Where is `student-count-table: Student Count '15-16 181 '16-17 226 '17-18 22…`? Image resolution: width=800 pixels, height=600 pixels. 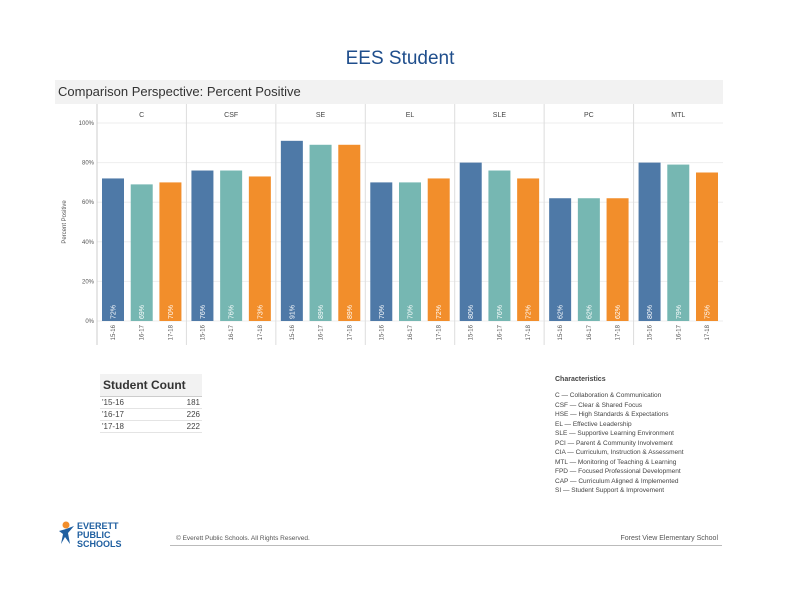
student-count-table: Student Count '15-16 181 '16-17 226 '17-18 22… is located at coordinates (151, 403).